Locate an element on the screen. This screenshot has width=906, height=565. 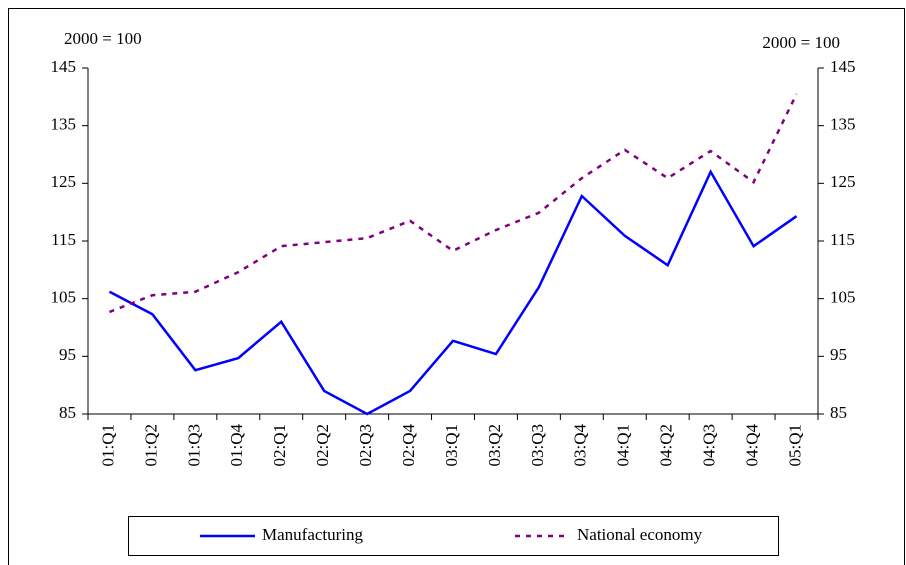
legend-label: Manufacturing is located at coordinates (313, 534).